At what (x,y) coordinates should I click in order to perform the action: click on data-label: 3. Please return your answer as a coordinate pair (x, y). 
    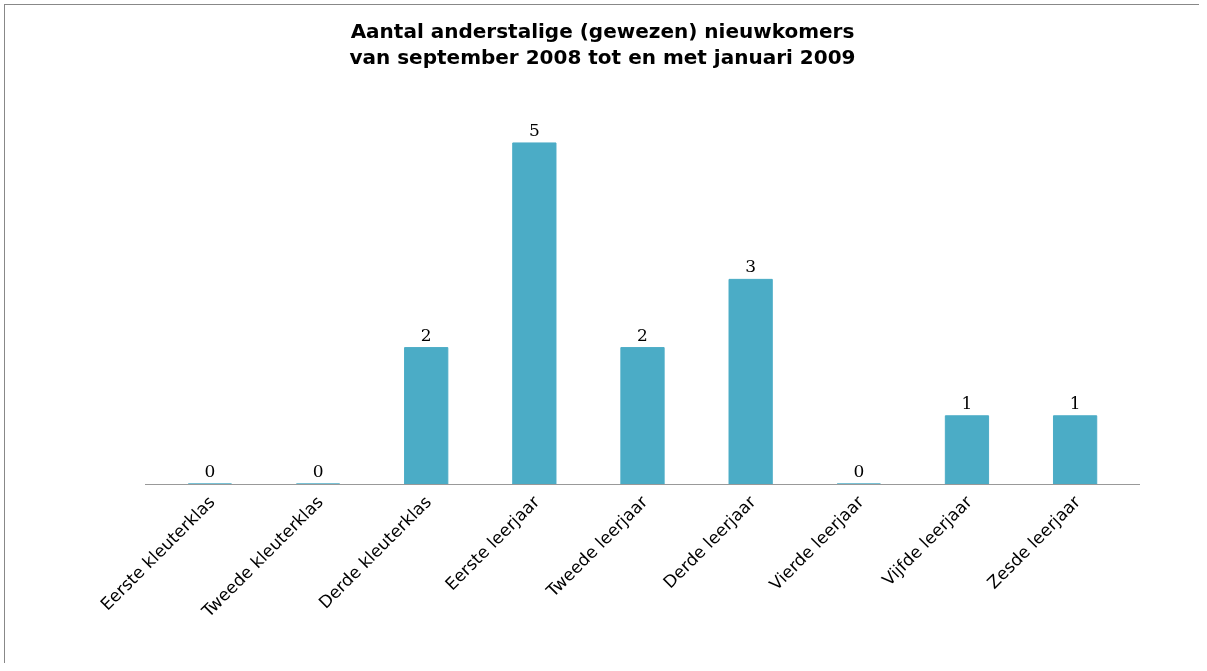
    Looking at the image, I should click on (751, 266).